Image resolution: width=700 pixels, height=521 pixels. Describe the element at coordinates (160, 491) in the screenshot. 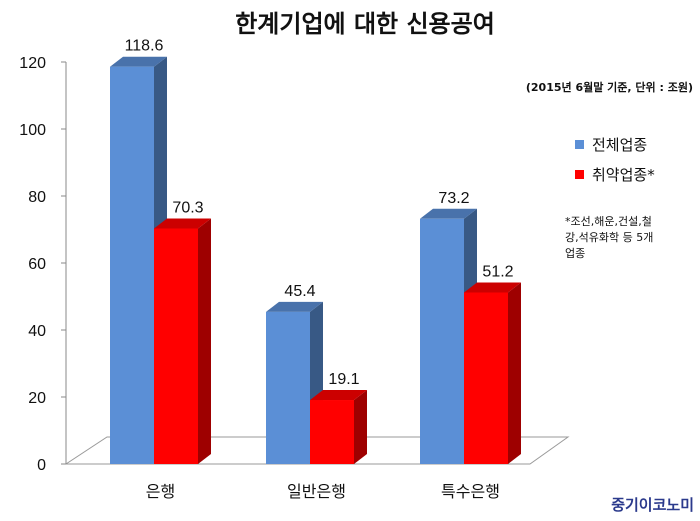

I see `x-category-label: 은행` at that location.